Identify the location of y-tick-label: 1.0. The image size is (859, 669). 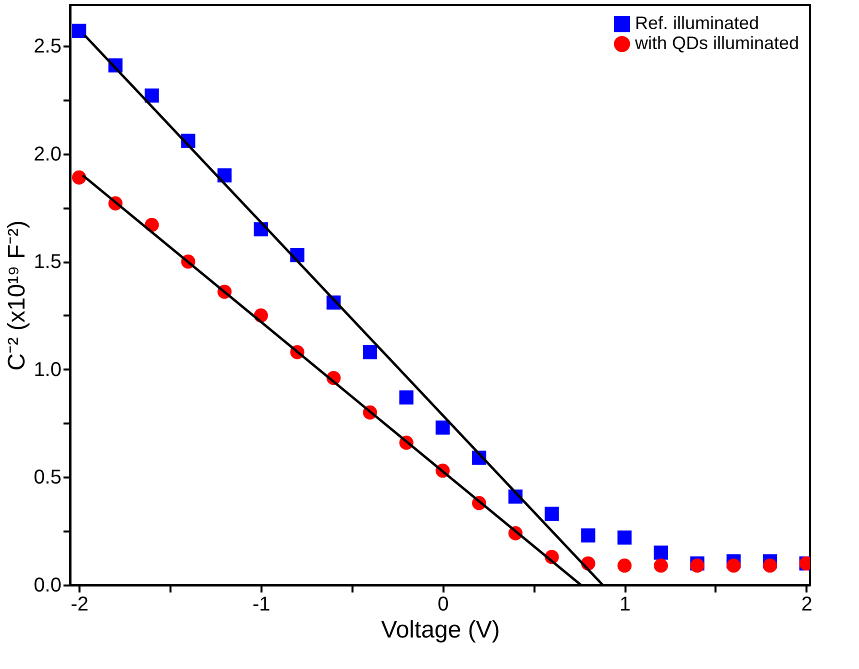
(48, 369).